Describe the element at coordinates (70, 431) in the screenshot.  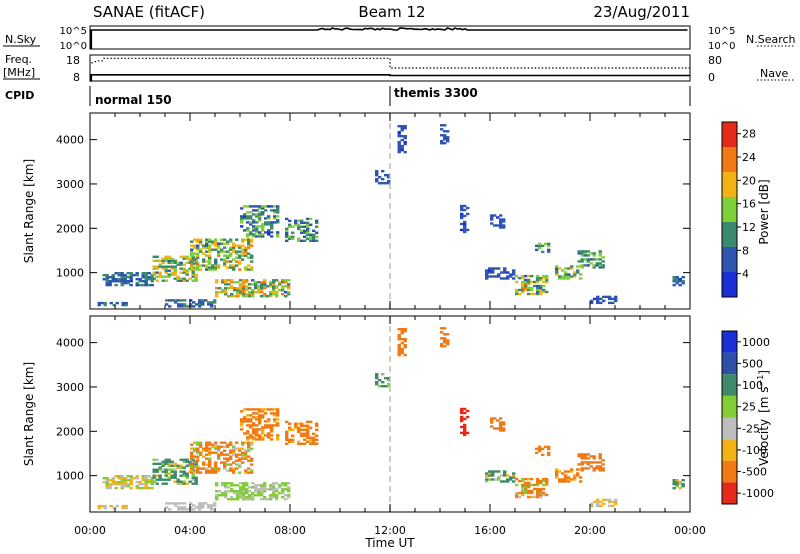
I see `y-tick-label: 2000` at that location.